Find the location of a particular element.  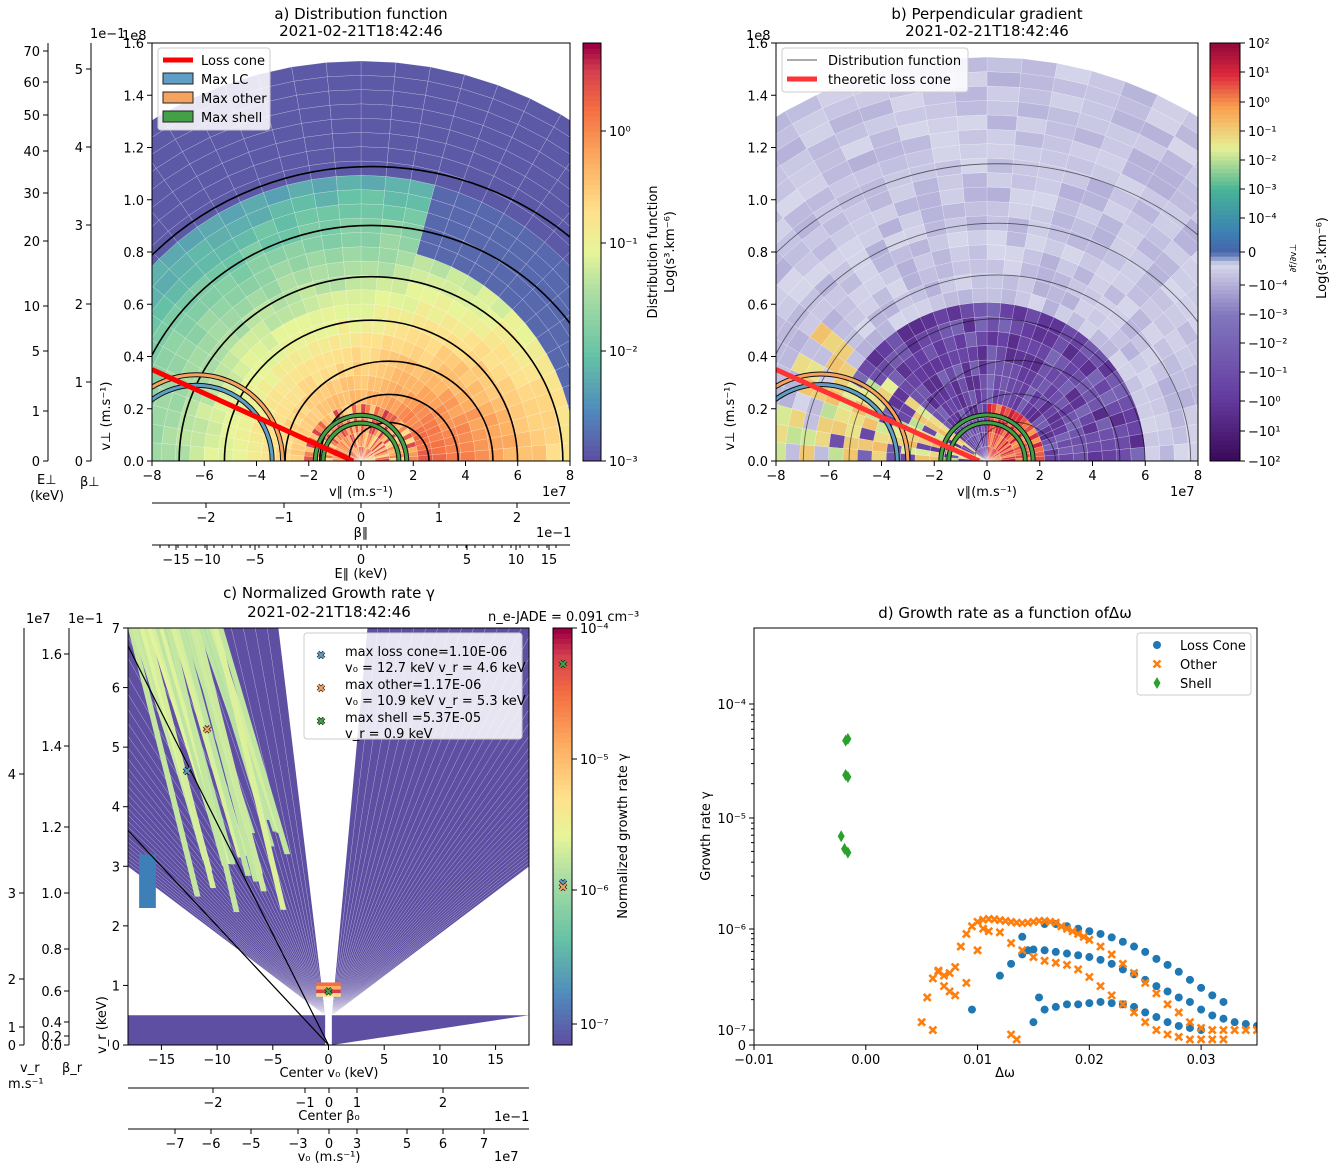

contour is located at coordinates (361, 290).